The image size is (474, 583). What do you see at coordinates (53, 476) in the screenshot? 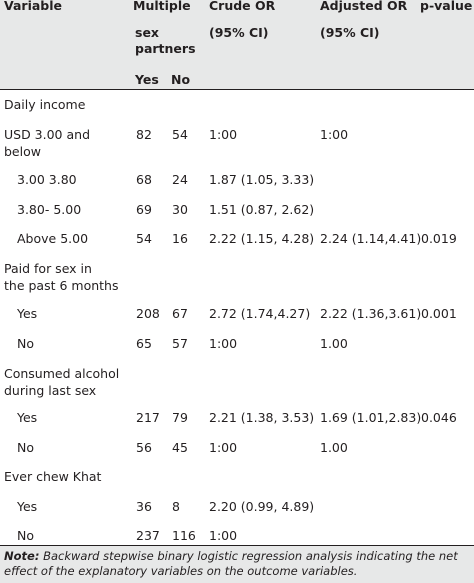
I see `row-label: Ever chew Khat` at bounding box center [53, 476].